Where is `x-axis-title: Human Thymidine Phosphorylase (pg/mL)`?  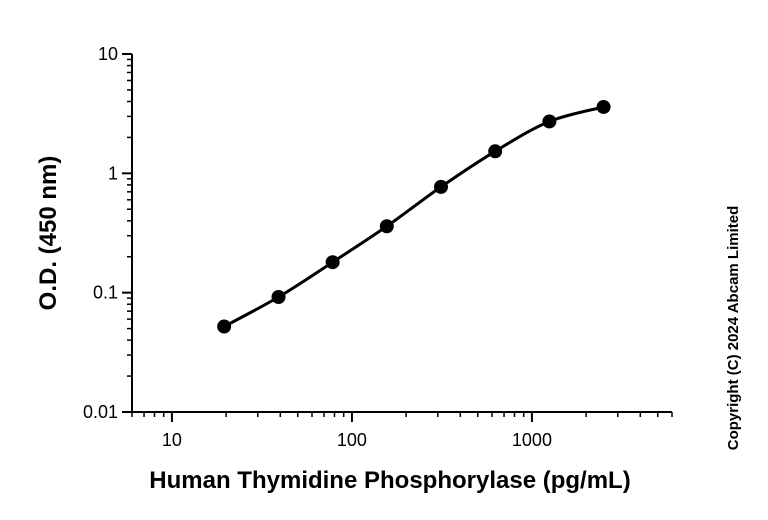 x-axis-title: Human Thymidine Phosphorylase (pg/mL) is located at coordinates (389, 480).